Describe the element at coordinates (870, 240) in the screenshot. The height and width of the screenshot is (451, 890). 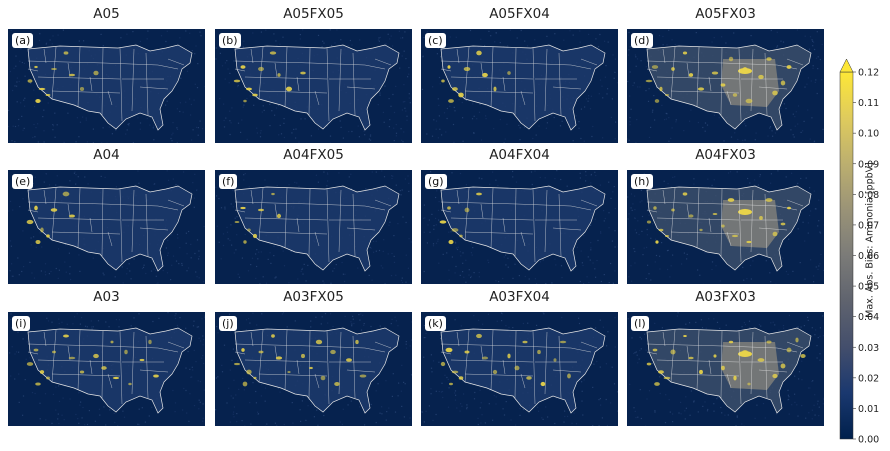
I see `colorbar-label: Max. Abs. Bias: Ammonia [ppbV]` at that location.